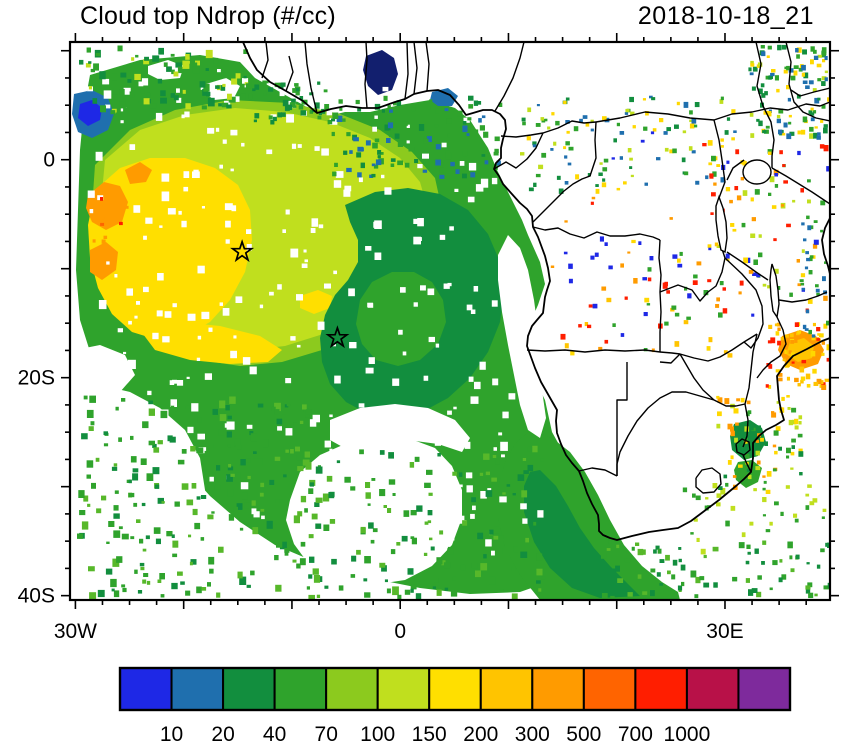 Image resolution: width=850 pixels, height=750 pixels. Describe the element at coordinates (747, 266) in the screenshot. I see `border-tanzania-zambia` at that location.